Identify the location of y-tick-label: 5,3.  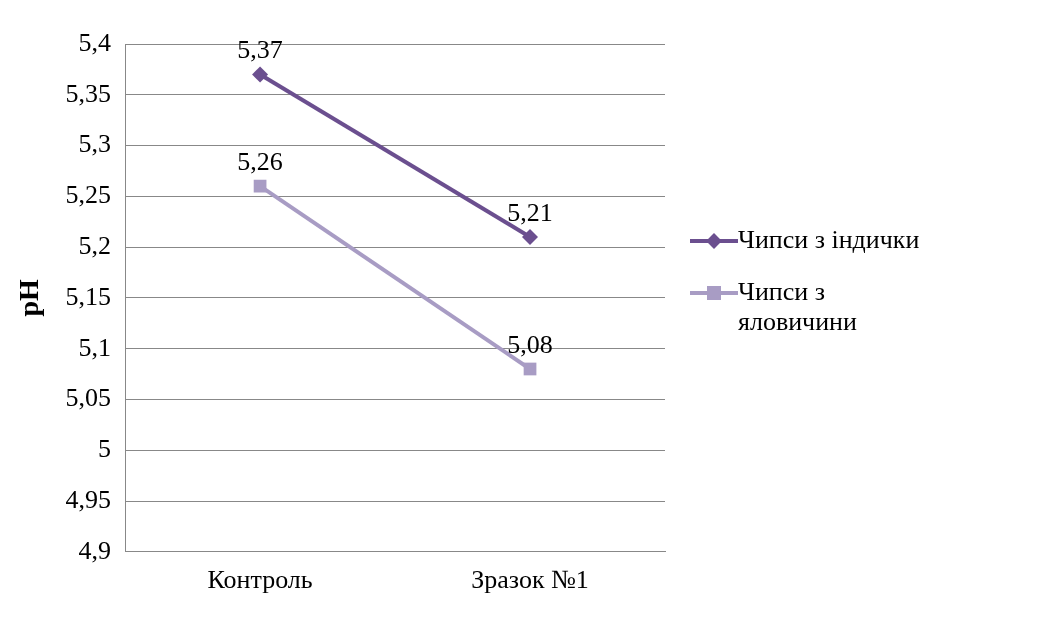
(95, 144).